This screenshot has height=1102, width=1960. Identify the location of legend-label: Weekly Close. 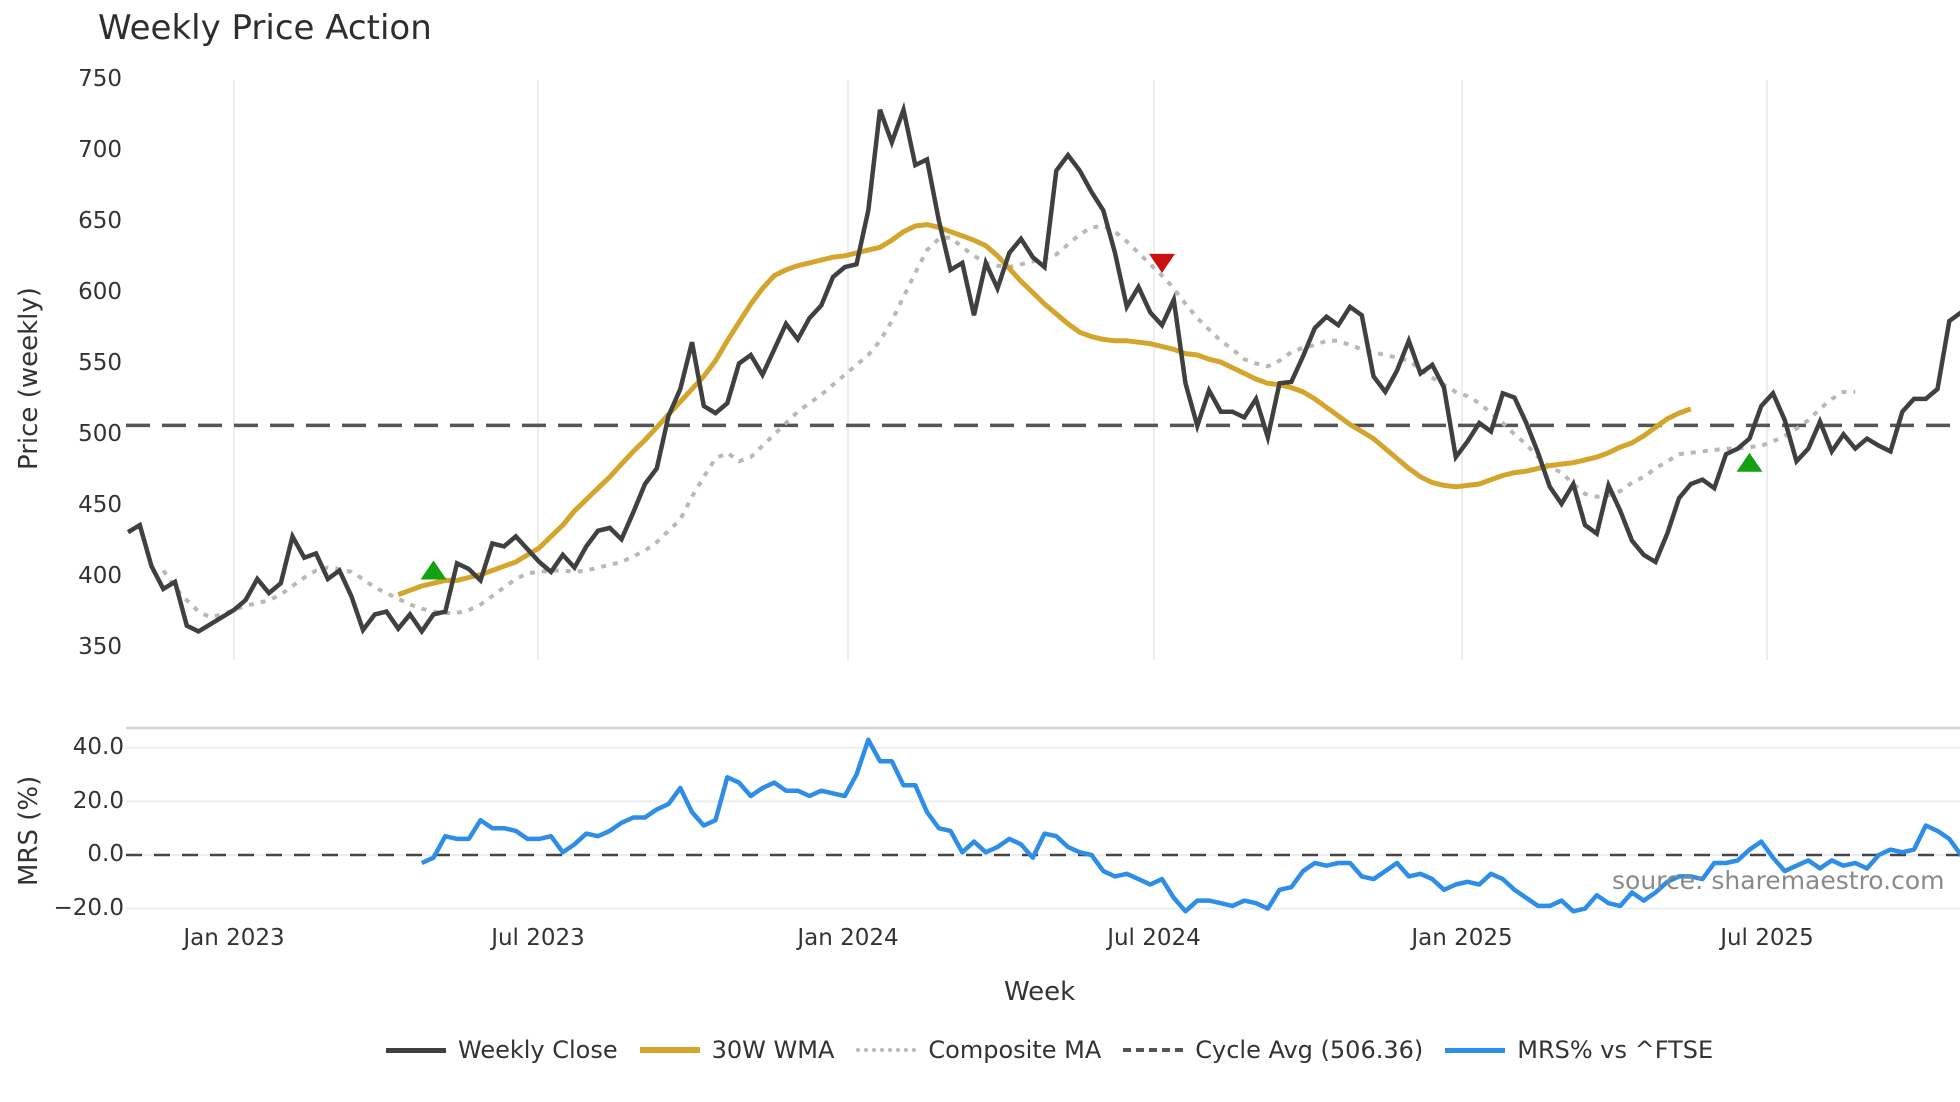
(538, 1050).